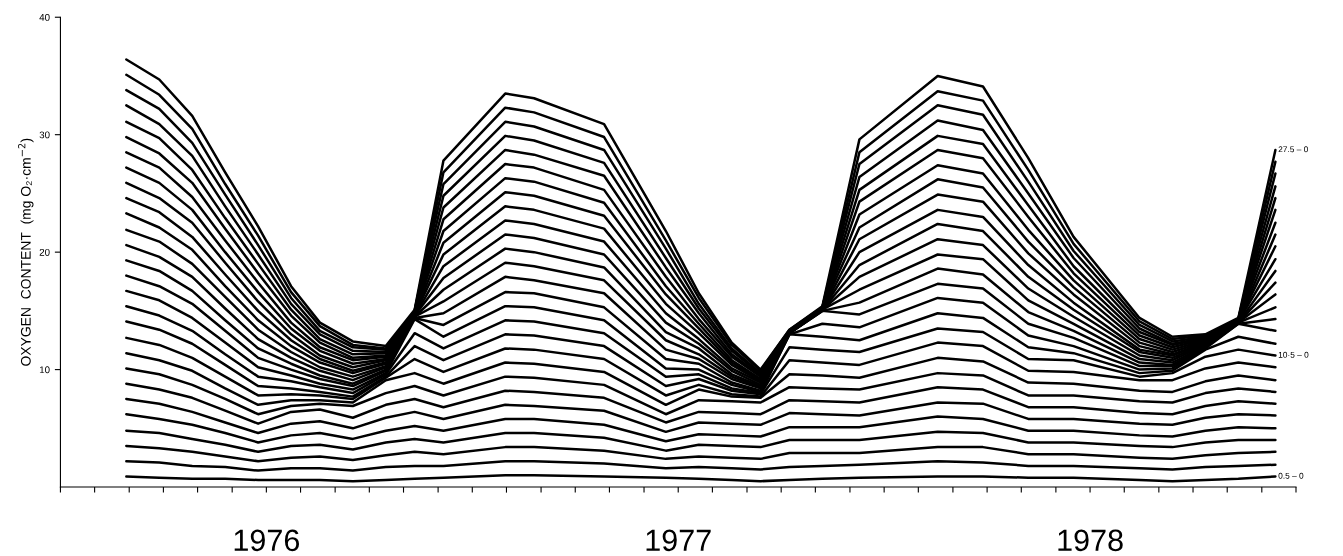 Image resolution: width=1343 pixels, height=556 pixels. Describe the element at coordinates (267, 540) in the screenshot. I see `x-tick-label: 1976` at that location.